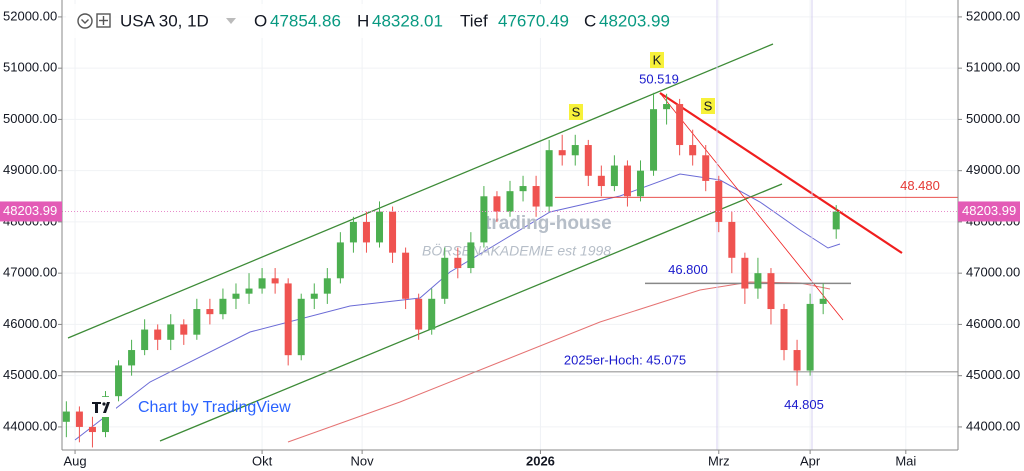  What do you see at coordinates (164, 20) in the screenshot?
I see `symbol: USA 30, 1D` at bounding box center [164, 20].